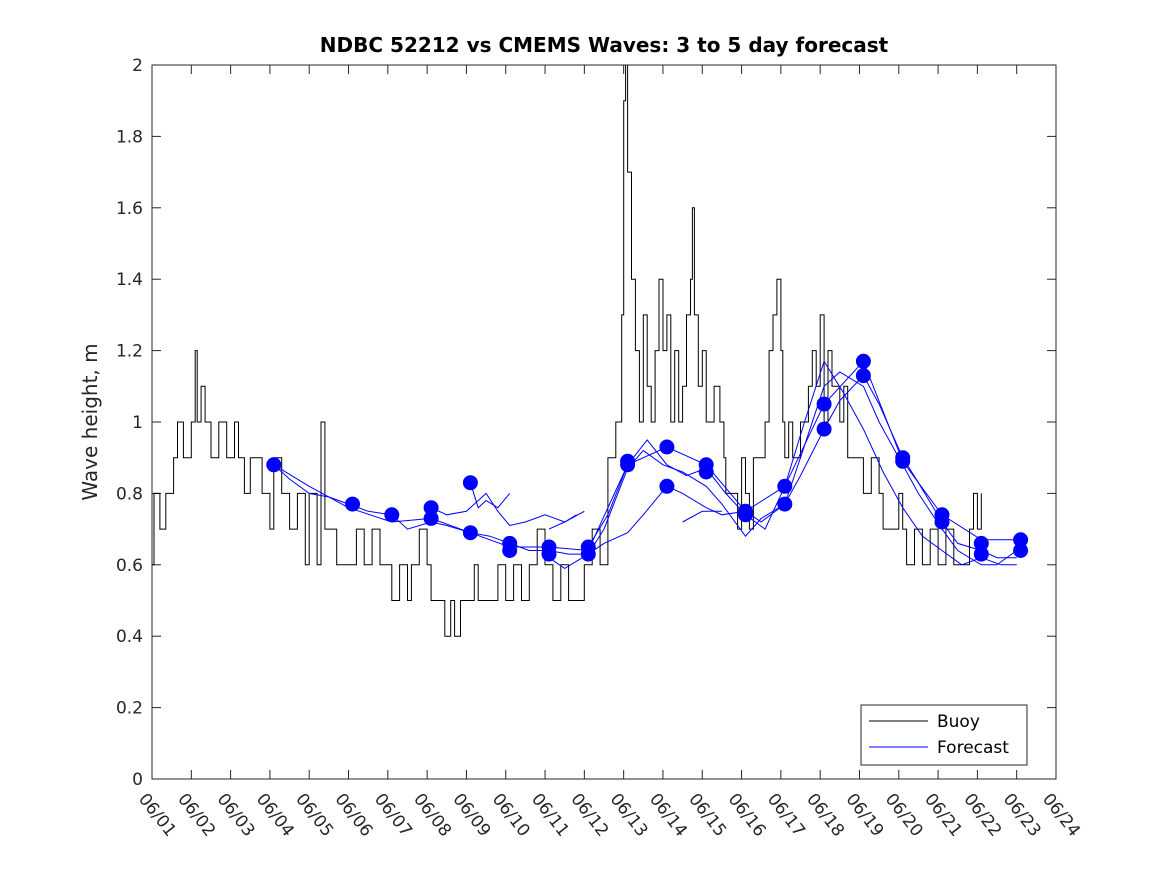 The image size is (1167, 875). I want to click on y-tick-label: 0.2, so click(129, 709).